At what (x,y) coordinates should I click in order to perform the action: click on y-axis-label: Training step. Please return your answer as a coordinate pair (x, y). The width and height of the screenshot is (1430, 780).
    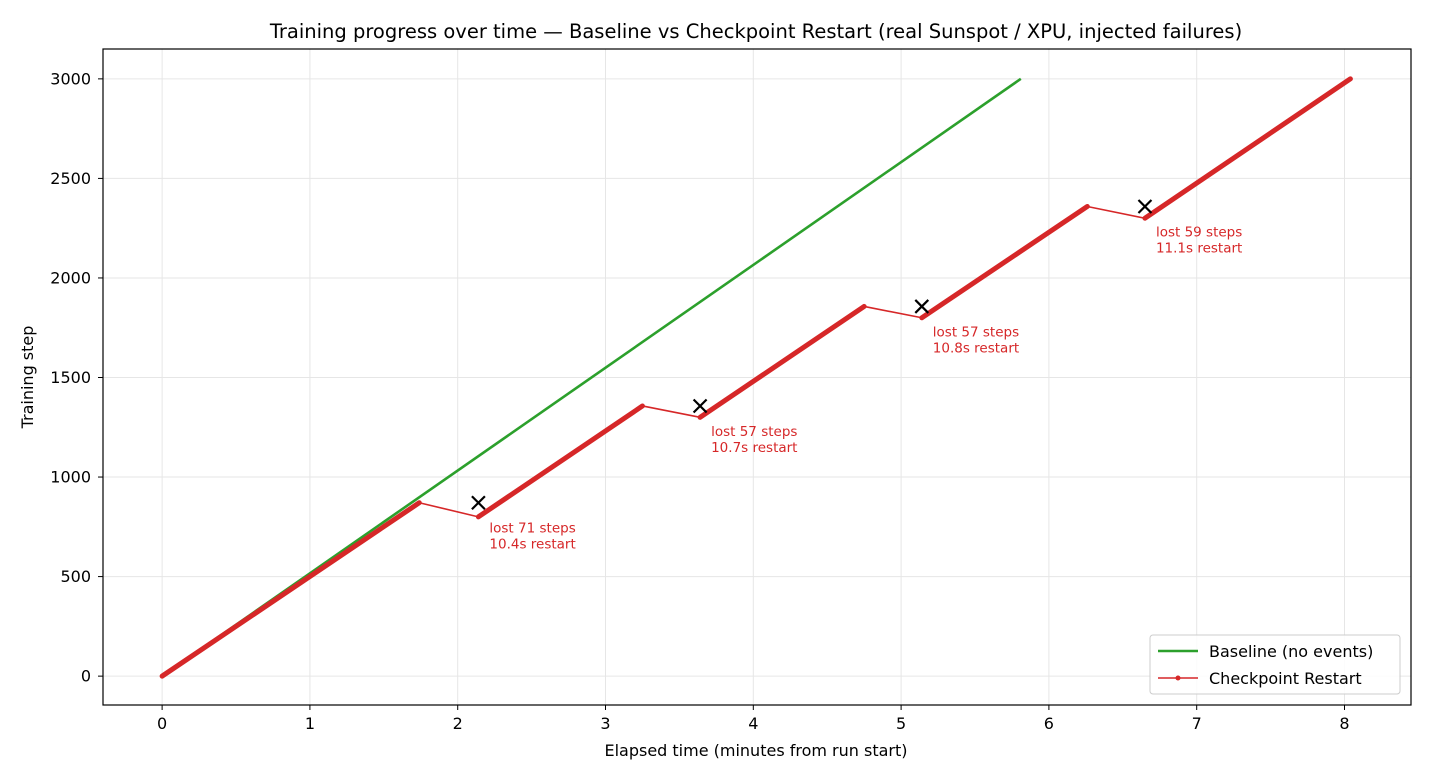
    Looking at the image, I should click on (27, 378).